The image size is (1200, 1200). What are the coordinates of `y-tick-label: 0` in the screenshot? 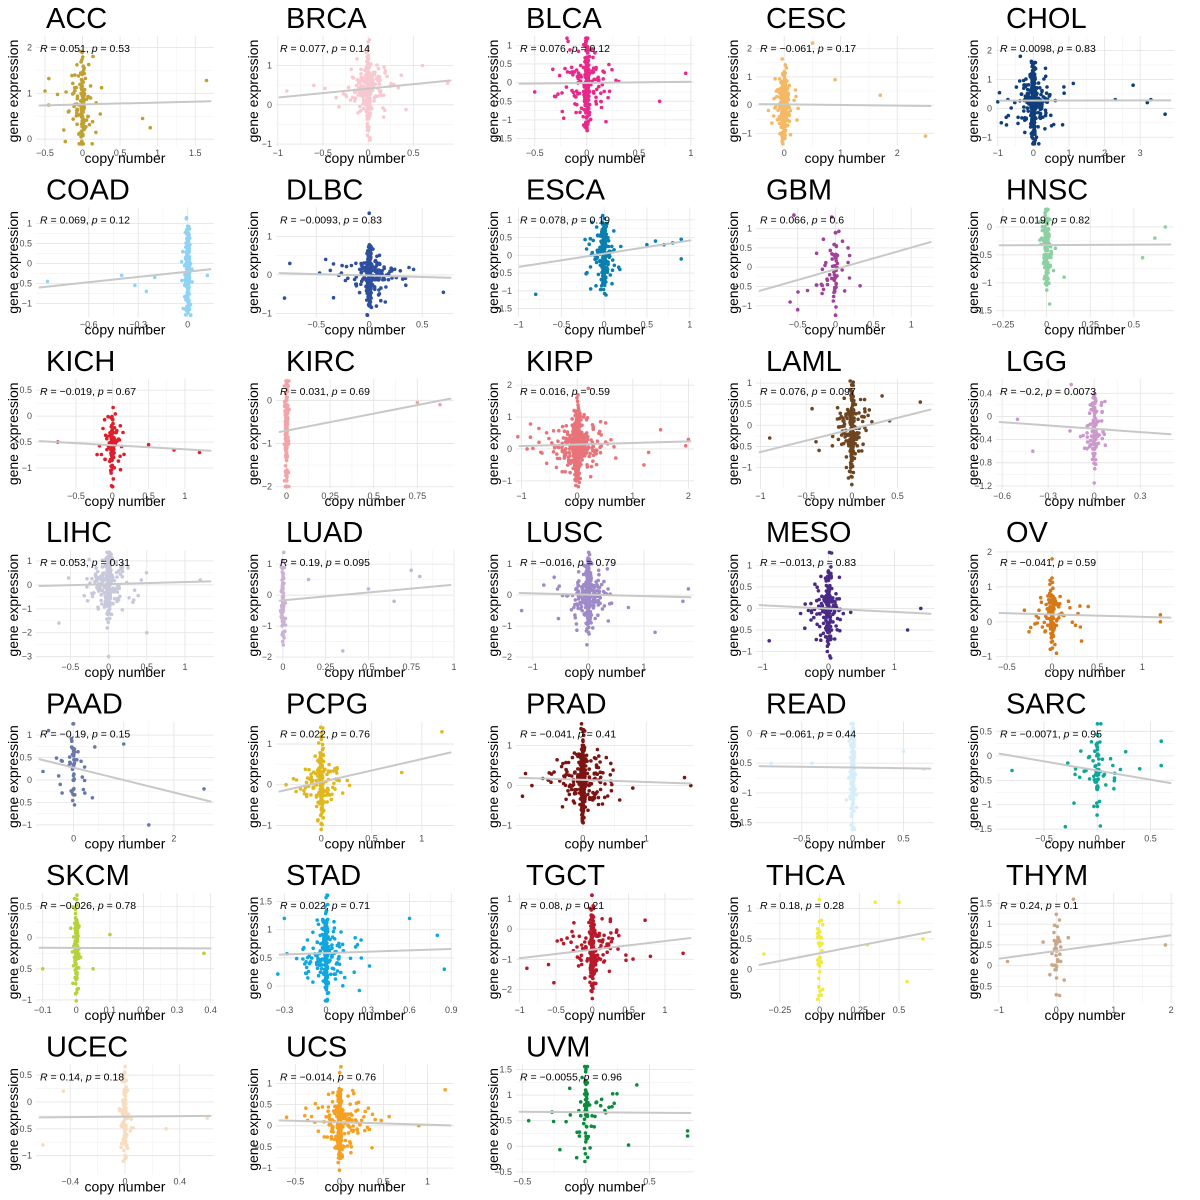 It's located at (29, 139).